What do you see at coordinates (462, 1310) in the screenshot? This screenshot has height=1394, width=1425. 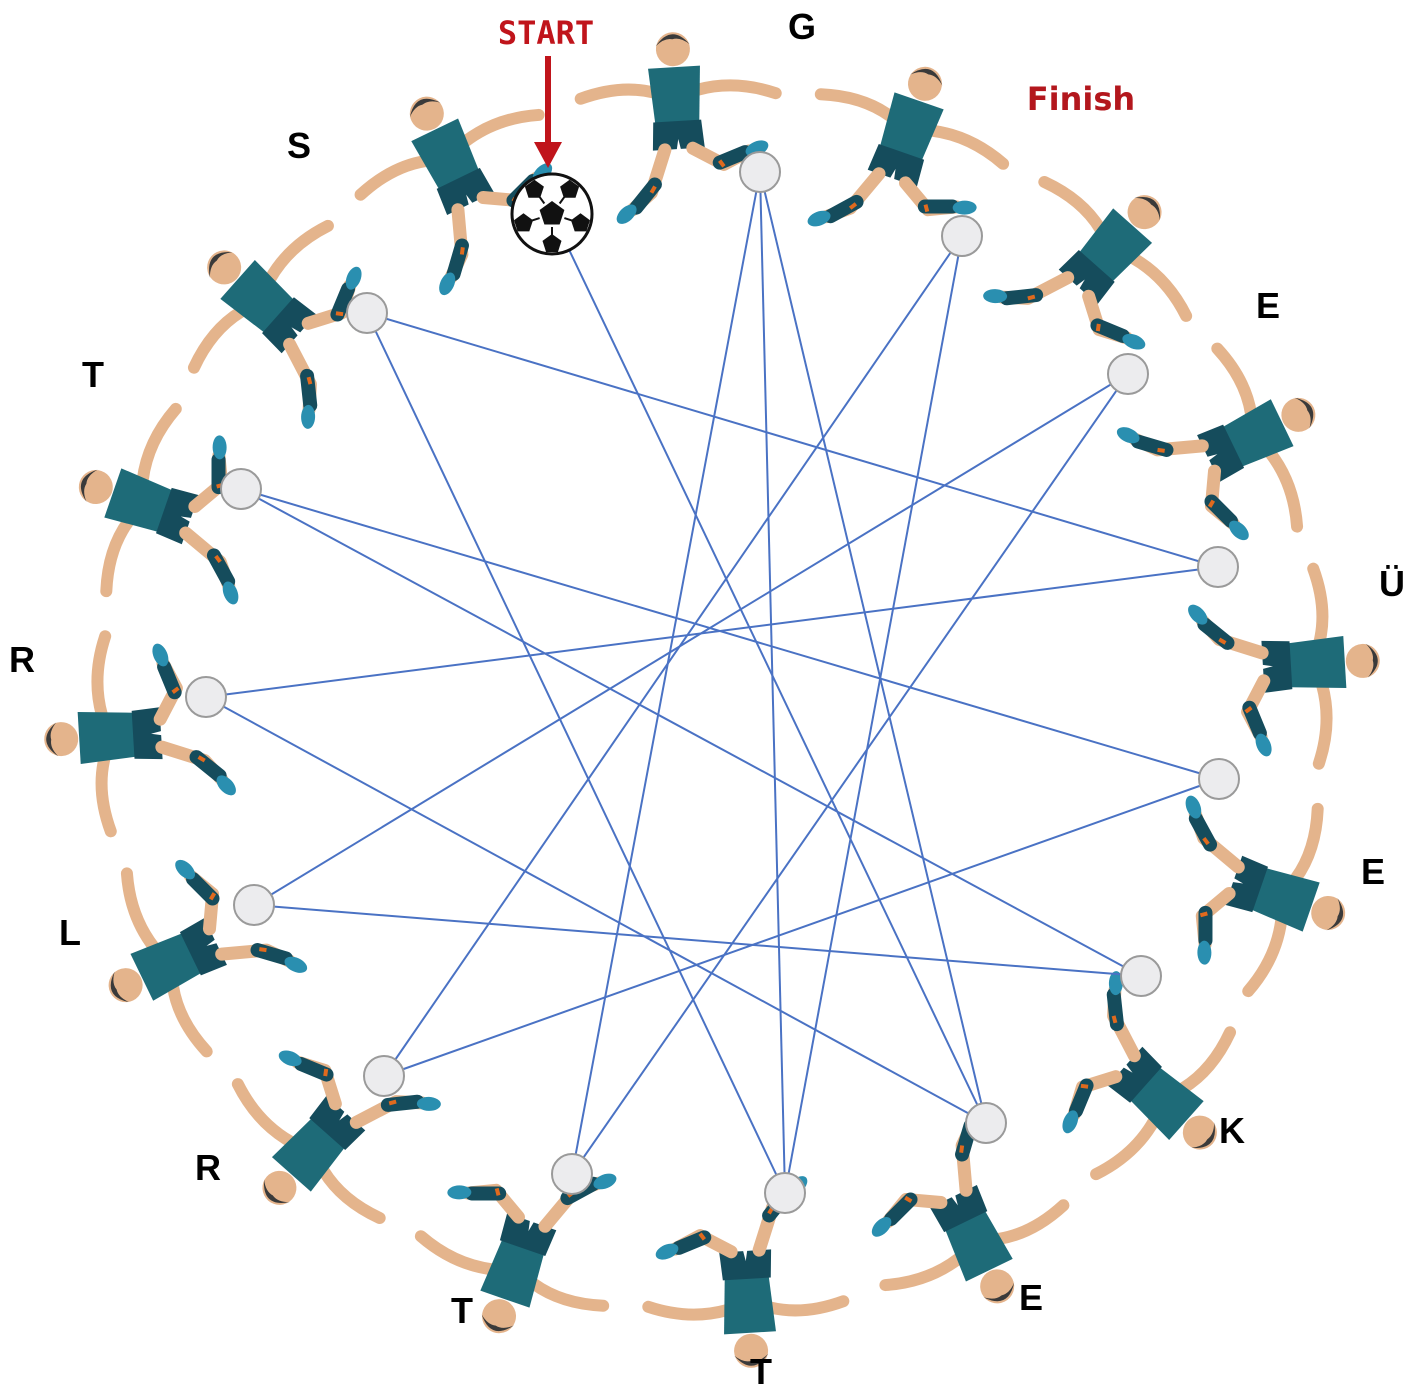 I see `letter-t-2: T` at bounding box center [462, 1310].